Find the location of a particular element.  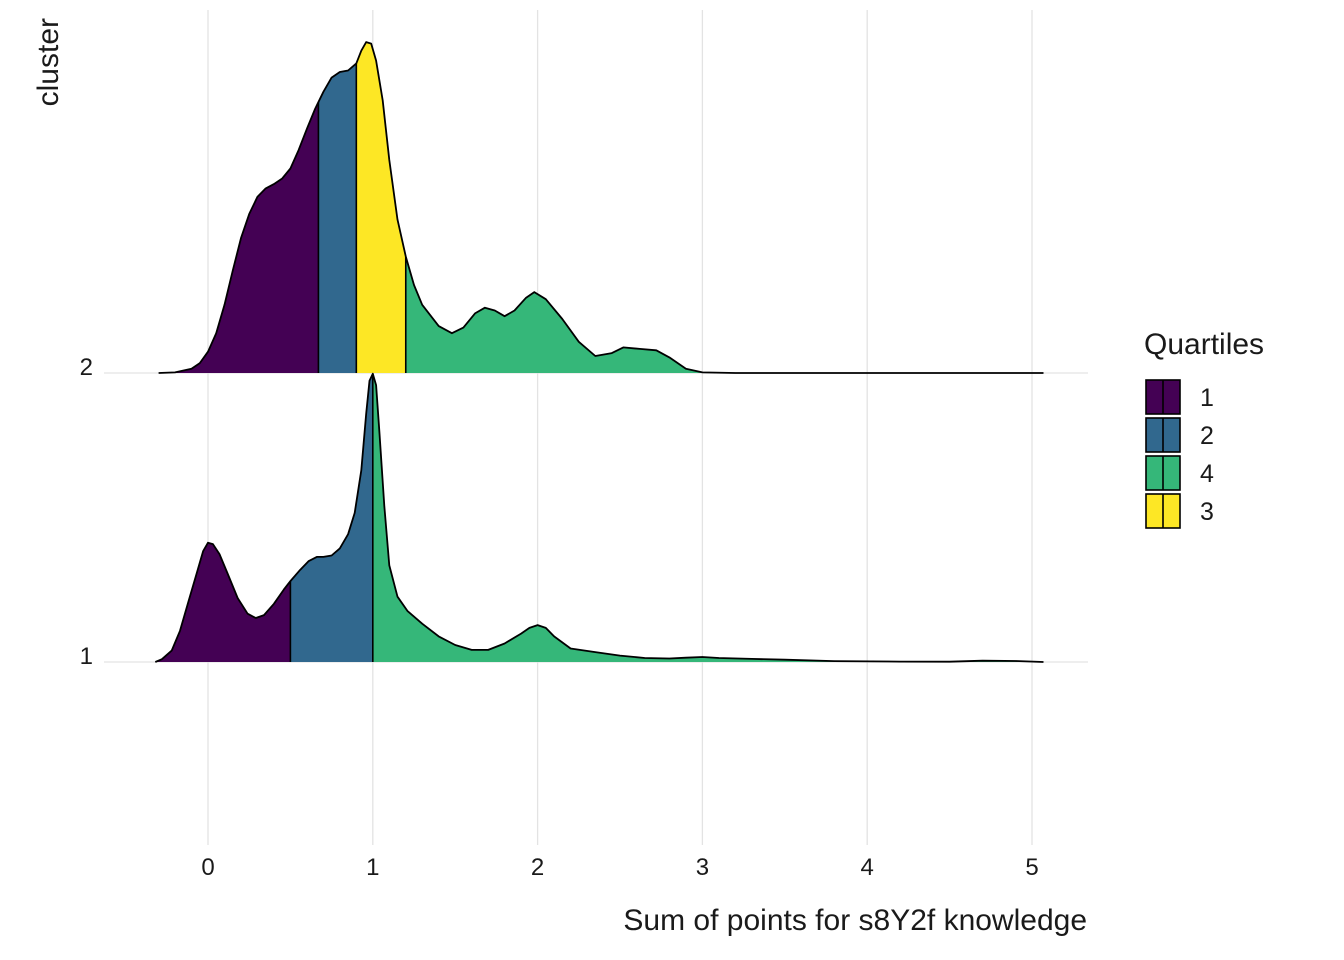

legend-label: 4 is located at coordinates (1207, 474).